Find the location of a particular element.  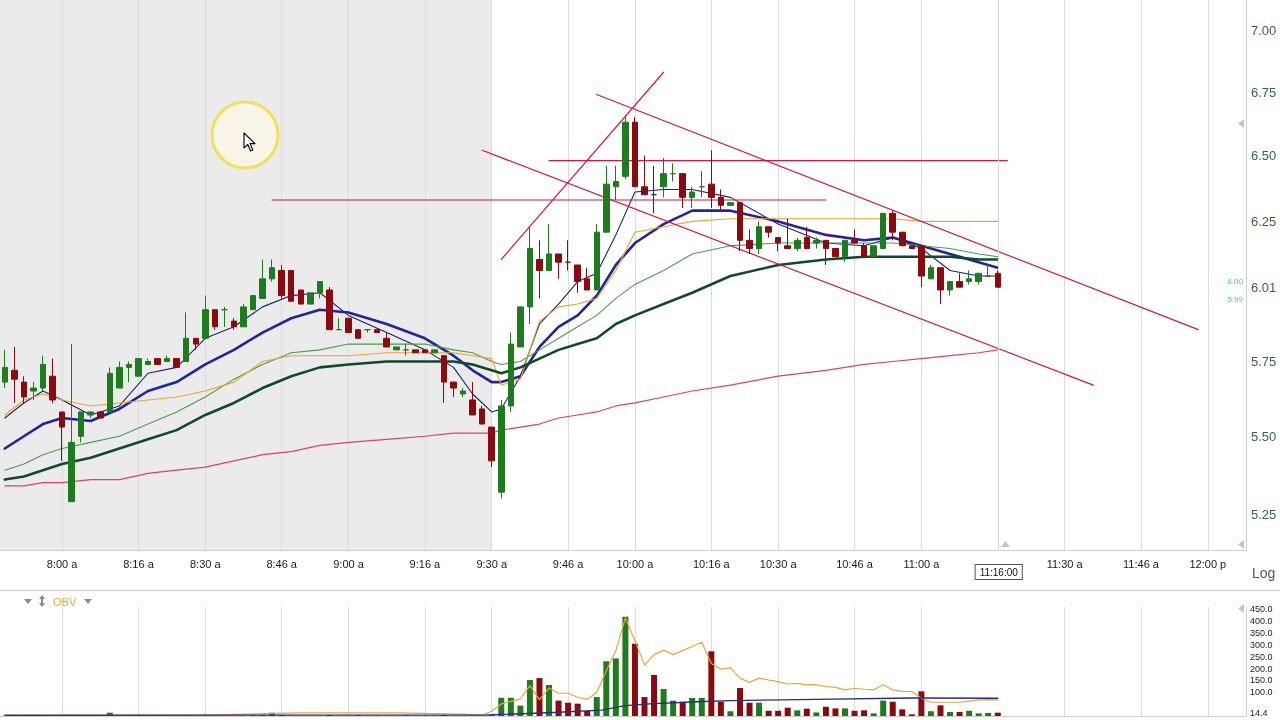

x-tick-label: 9:00 a is located at coordinates (349, 563).